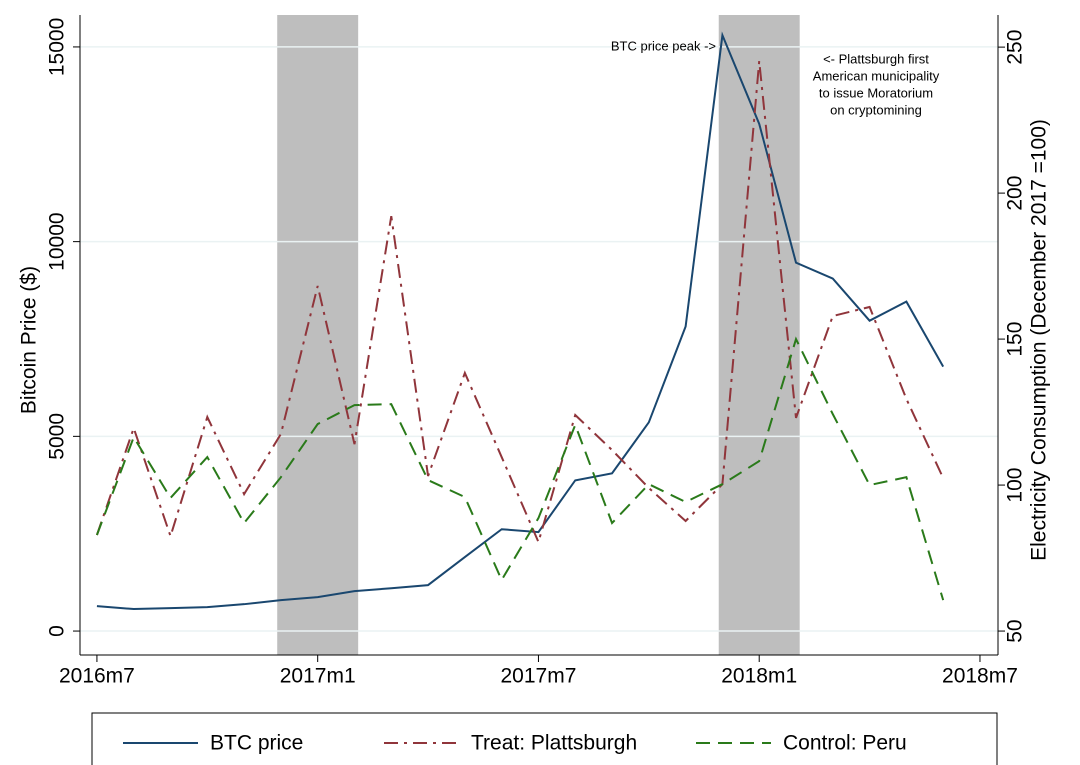 The height and width of the screenshot is (765, 1080). I want to click on annotation: American municipality, so click(876, 75).